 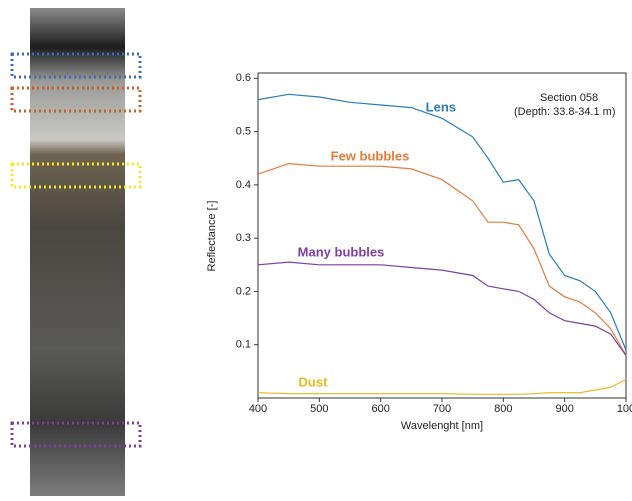 I want to click on y-tick-label: 0.6, so click(x=243, y=78).